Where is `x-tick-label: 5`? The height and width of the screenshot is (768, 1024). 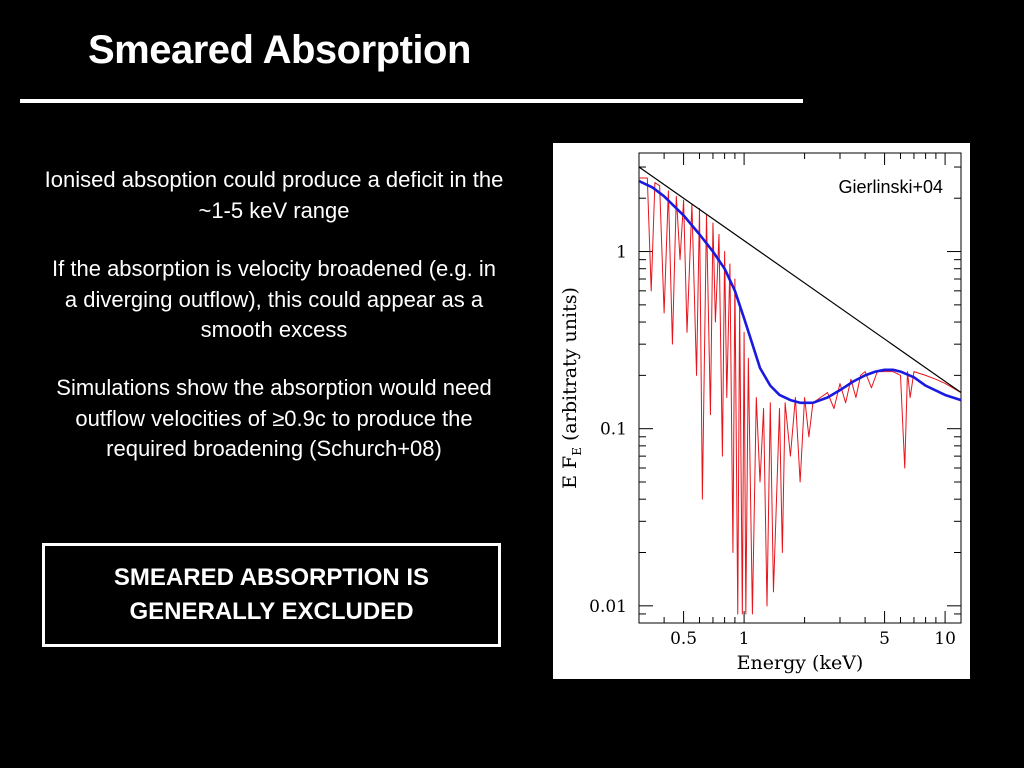
x-tick-label: 5 is located at coordinates (884, 639).